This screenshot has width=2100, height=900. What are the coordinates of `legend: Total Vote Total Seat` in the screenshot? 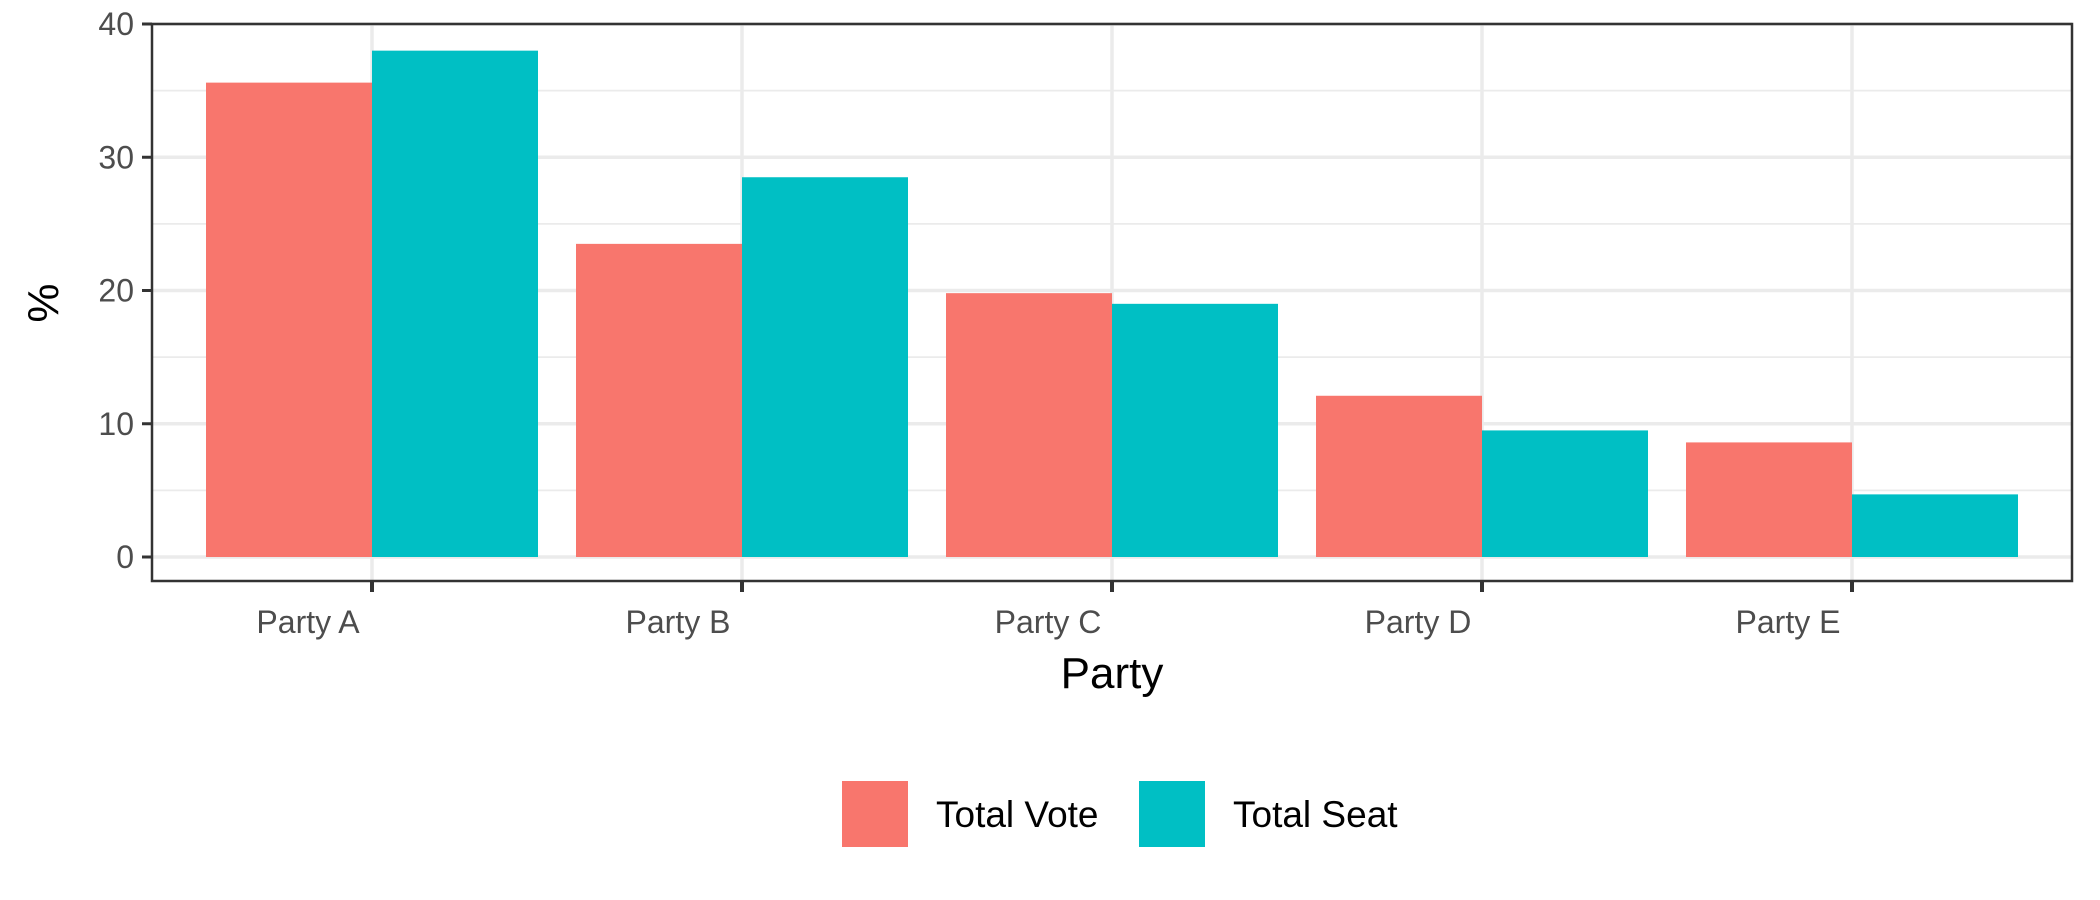 It's located at (1120, 814).